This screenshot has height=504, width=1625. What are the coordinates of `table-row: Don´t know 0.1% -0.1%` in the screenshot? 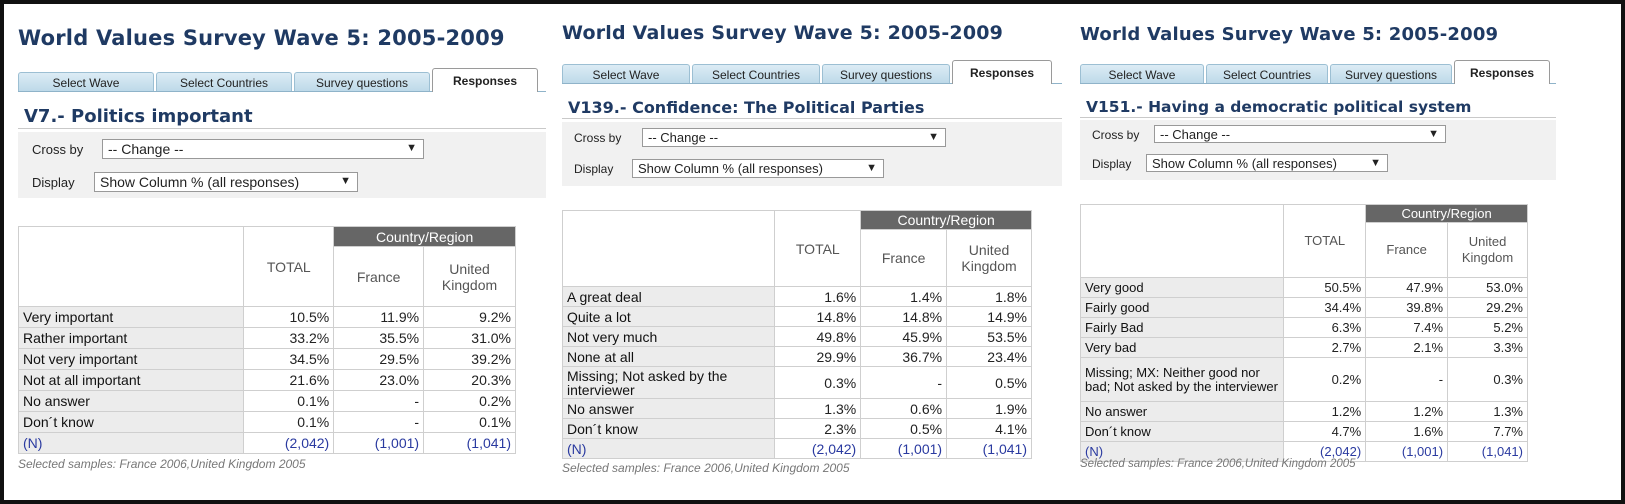 It's located at (266, 422).